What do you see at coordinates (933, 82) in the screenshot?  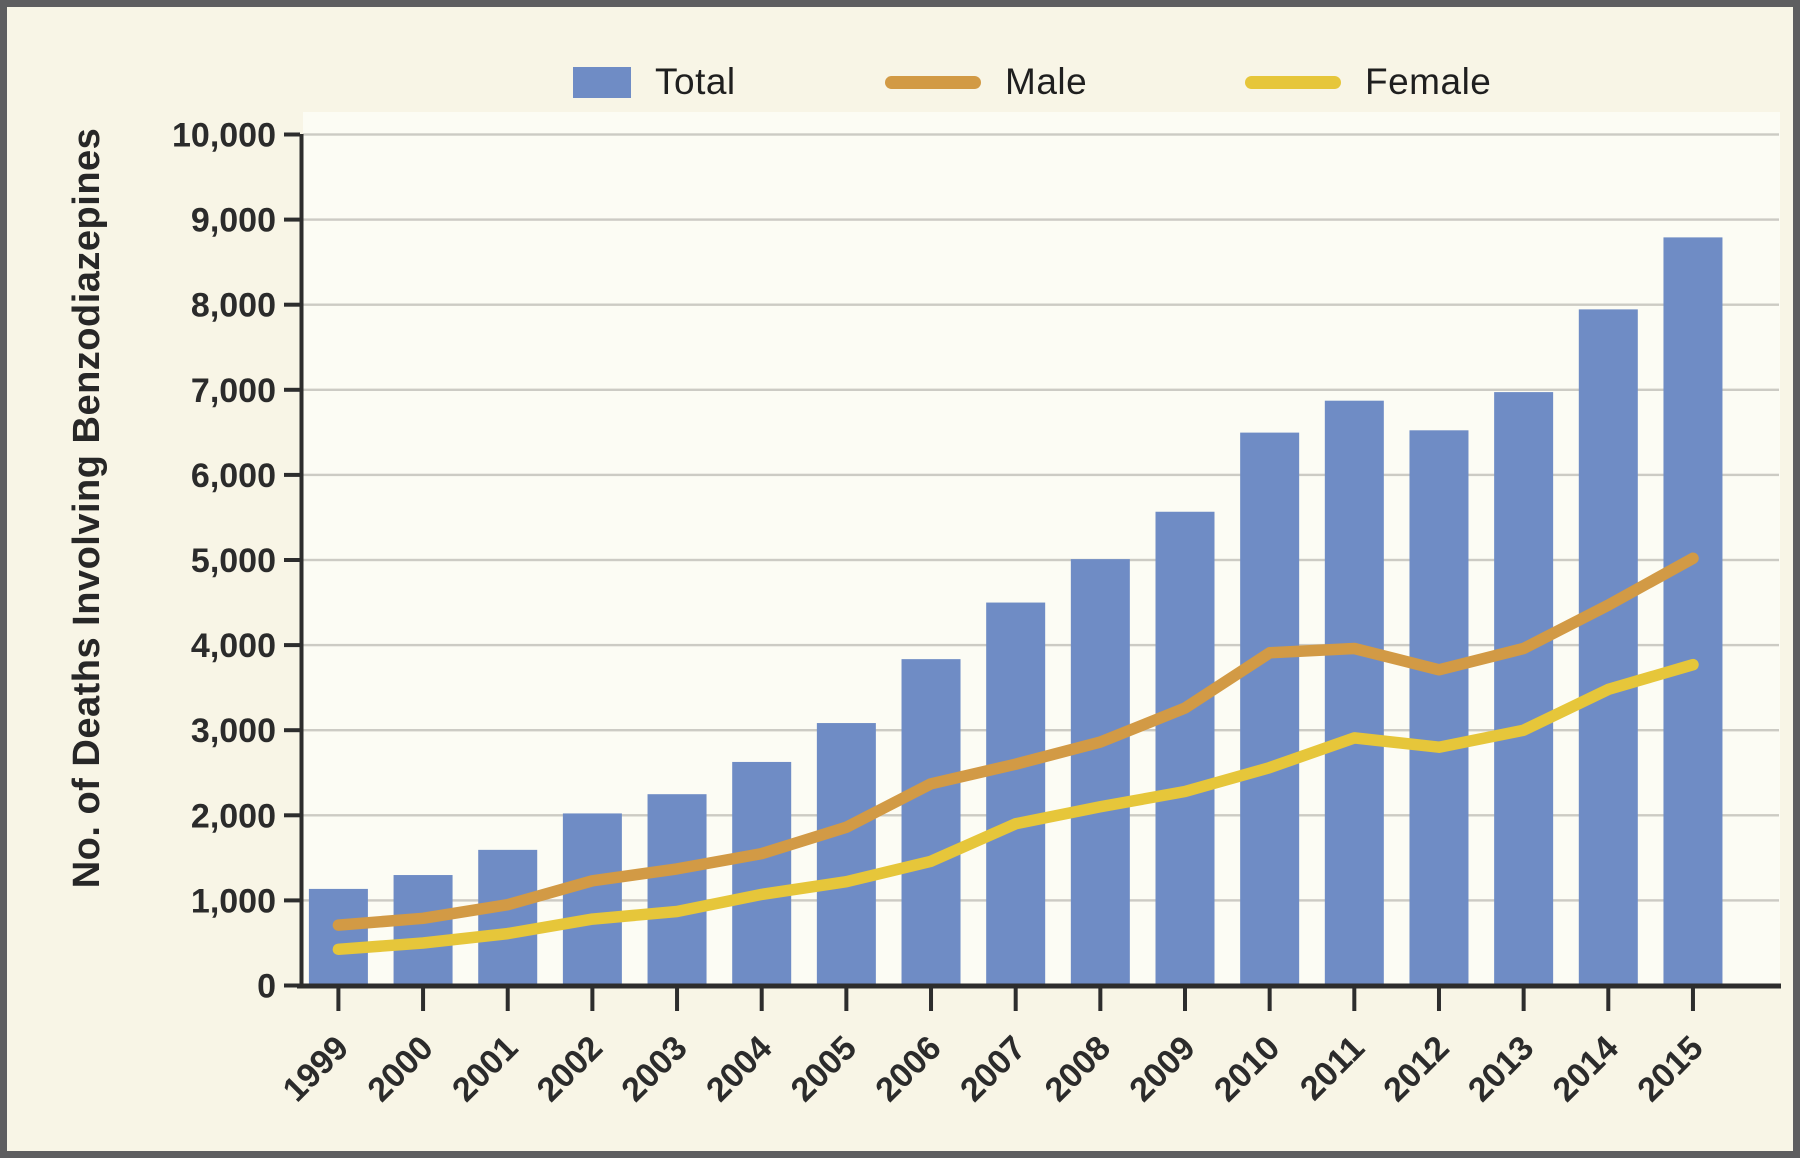 I see `male-line-swatch-icon` at bounding box center [933, 82].